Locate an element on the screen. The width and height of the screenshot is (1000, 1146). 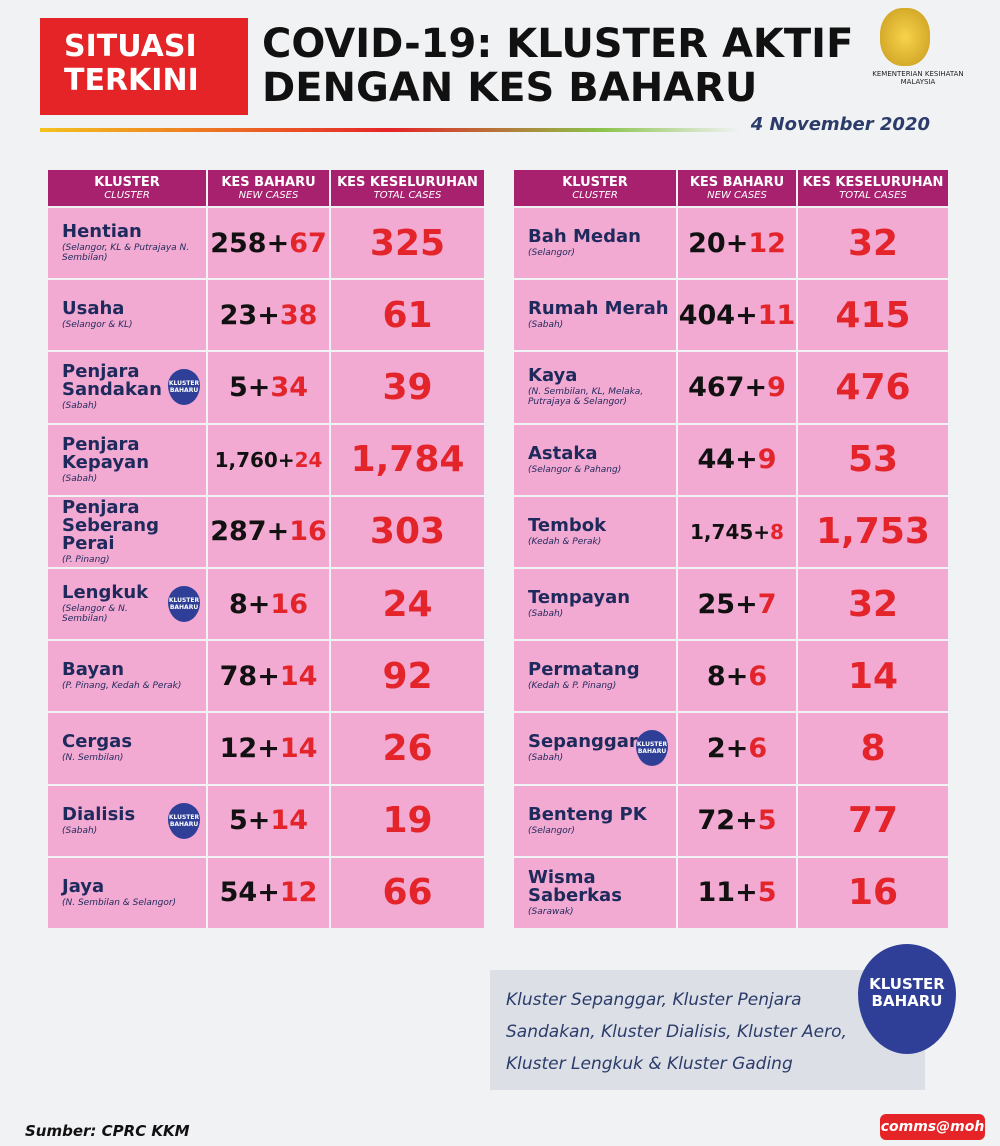
total-cases: 61 is located at coordinates (407, 315).